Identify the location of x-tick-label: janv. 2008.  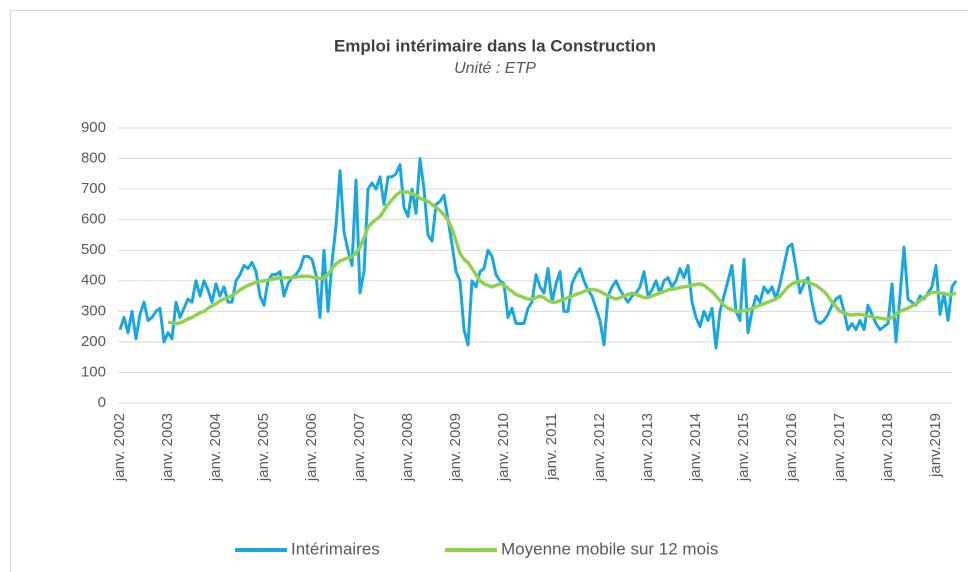
(407, 447).